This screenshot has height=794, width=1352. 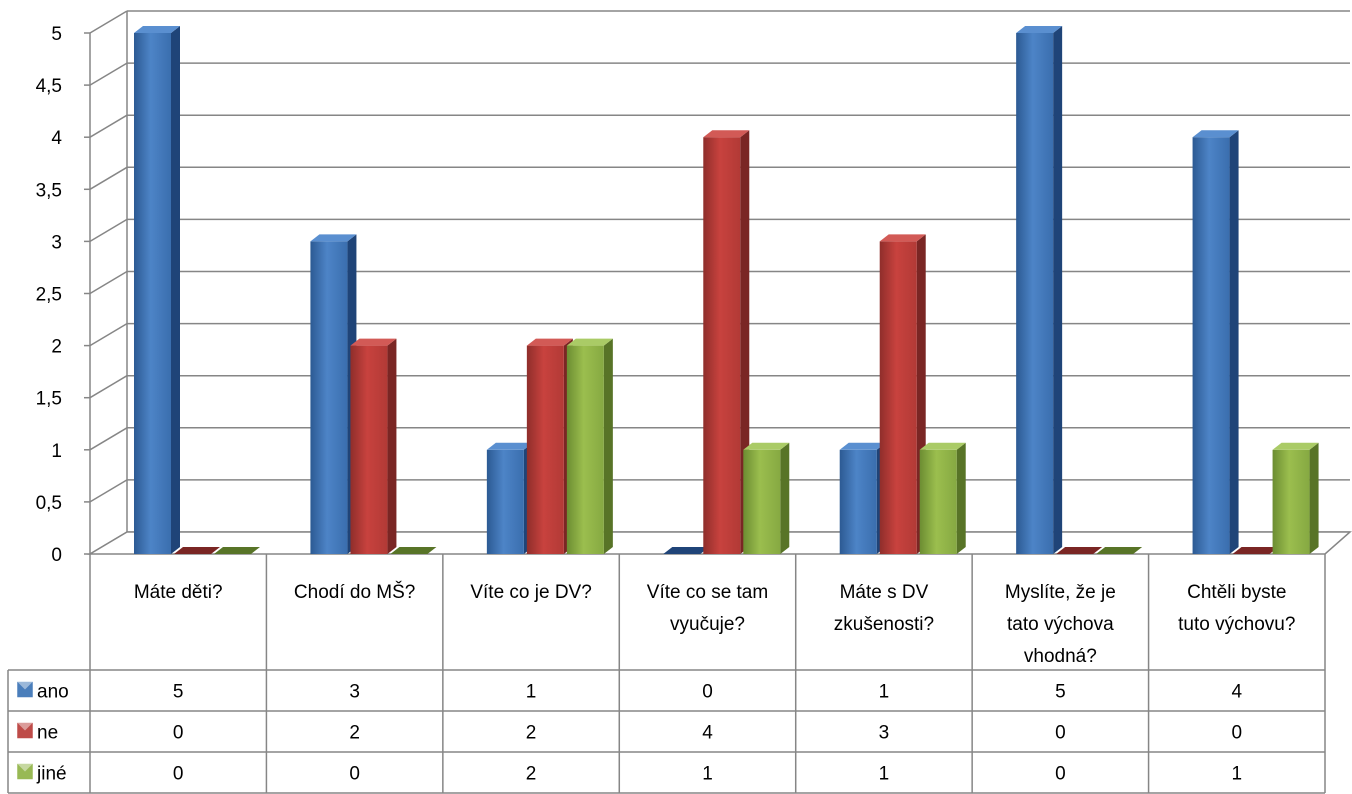 What do you see at coordinates (1236, 624) in the screenshot?
I see `category-label: tuto výchovu?` at bounding box center [1236, 624].